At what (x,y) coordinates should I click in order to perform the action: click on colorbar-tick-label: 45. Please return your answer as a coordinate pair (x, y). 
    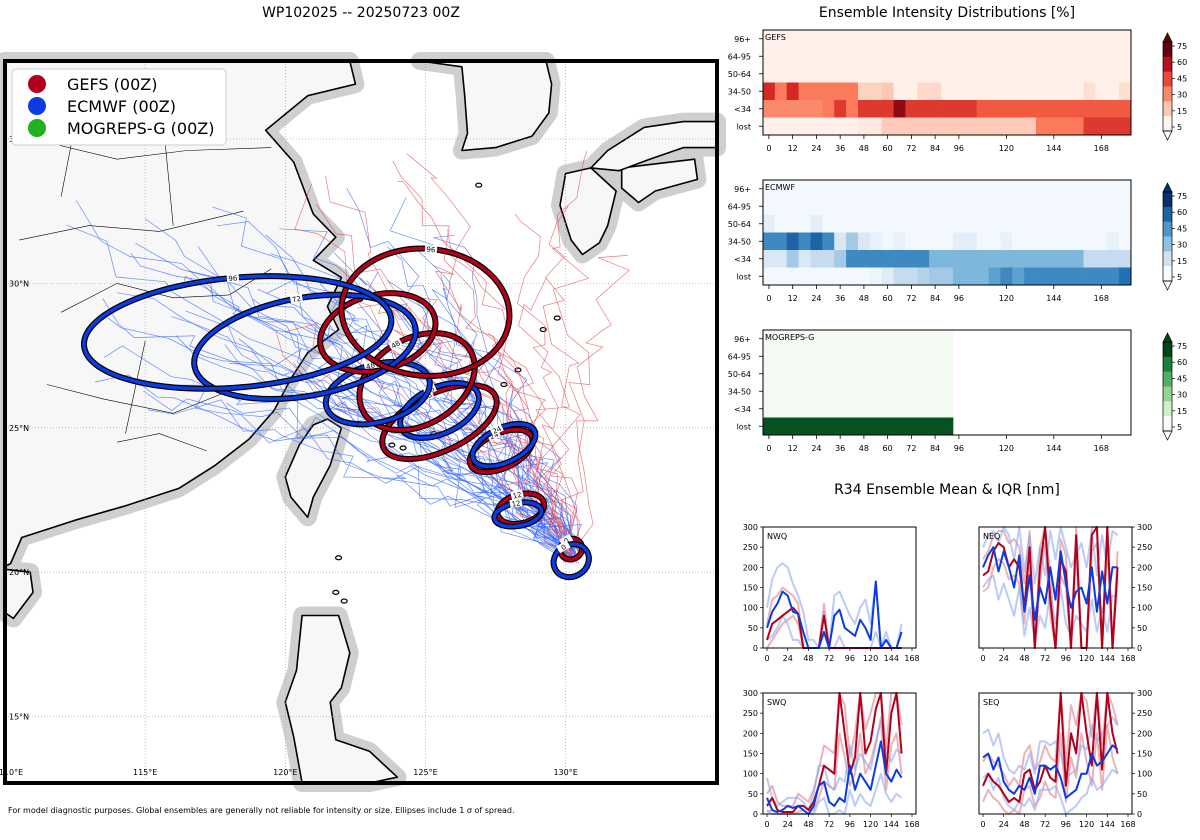
    Looking at the image, I should click on (1182, 378).